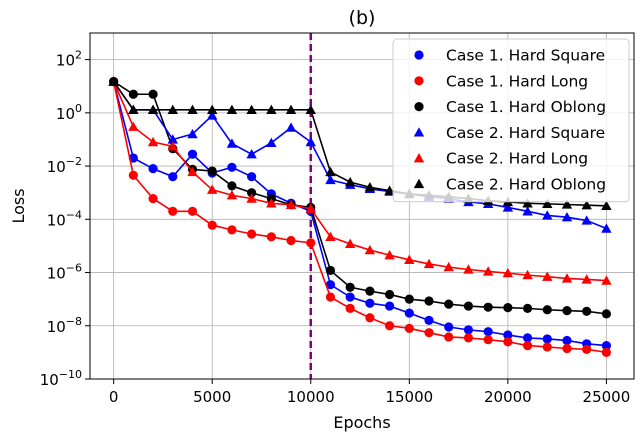 Image resolution: width=644 pixels, height=441 pixels. What do you see at coordinates (525, 133) in the screenshot?
I see `legend-label: Case 2. Hard Square` at bounding box center [525, 133].